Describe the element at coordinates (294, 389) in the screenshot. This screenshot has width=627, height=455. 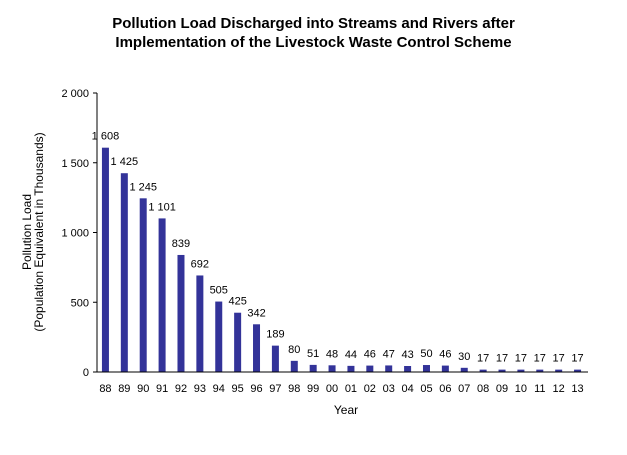
I see `x-tick-label: 98` at that location.